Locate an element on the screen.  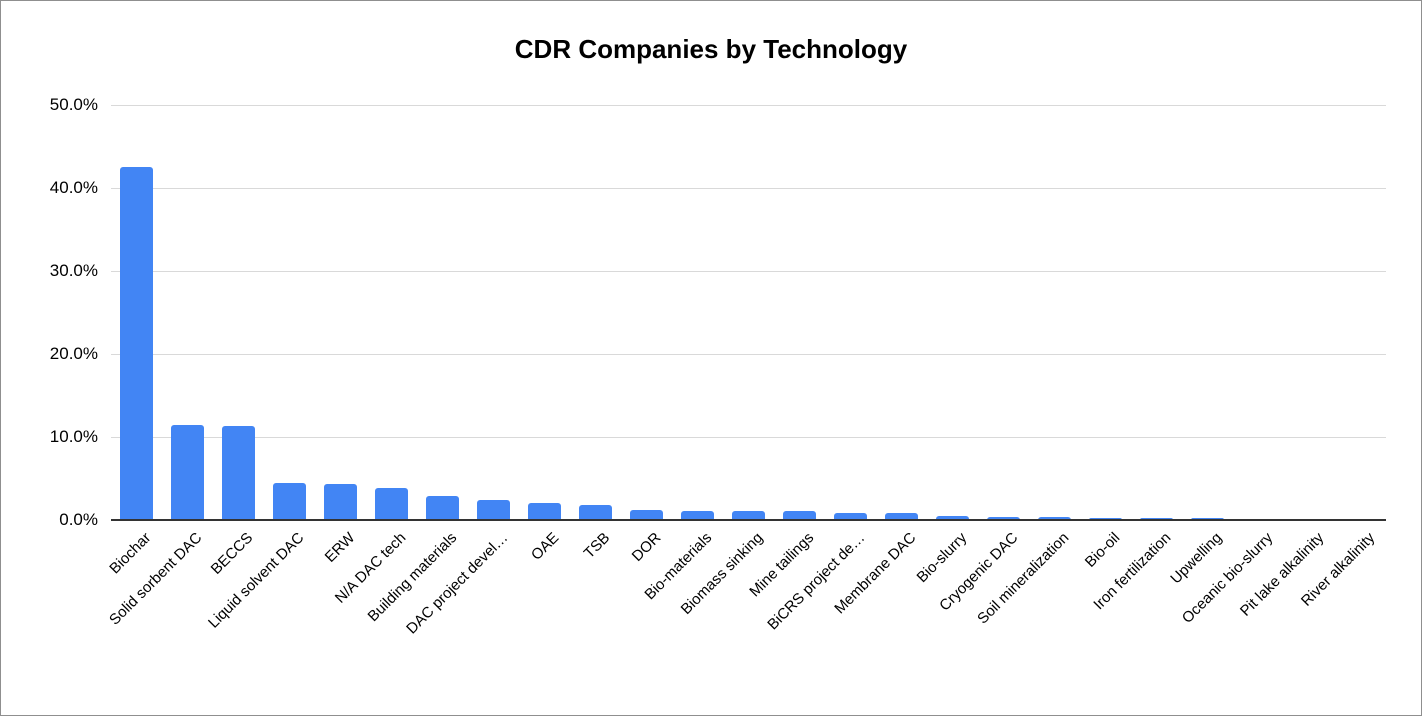
bar-oae is located at coordinates (544, 511).